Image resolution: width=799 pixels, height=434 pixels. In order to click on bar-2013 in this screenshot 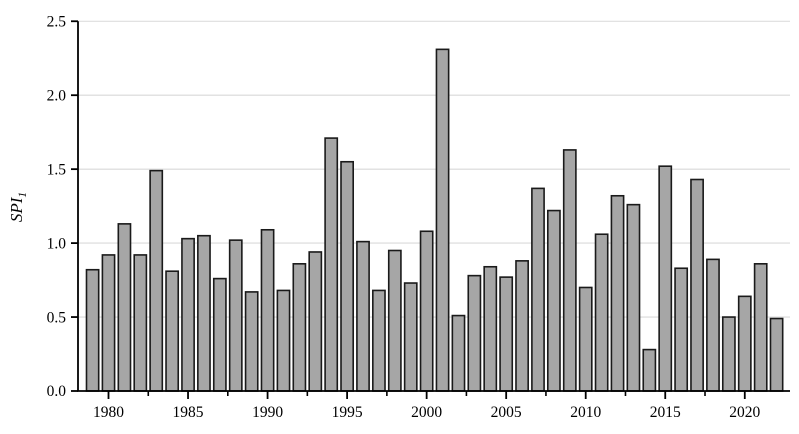, I will do `click(633, 297)`.